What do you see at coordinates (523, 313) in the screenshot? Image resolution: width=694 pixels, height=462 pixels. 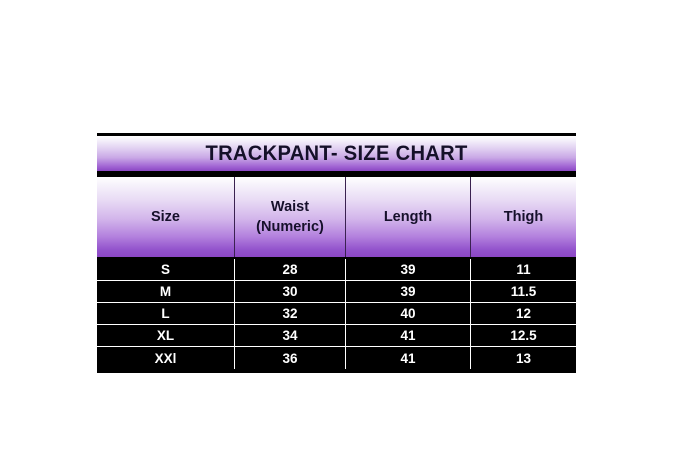 I see `cell-thigh: 12` at bounding box center [523, 313].